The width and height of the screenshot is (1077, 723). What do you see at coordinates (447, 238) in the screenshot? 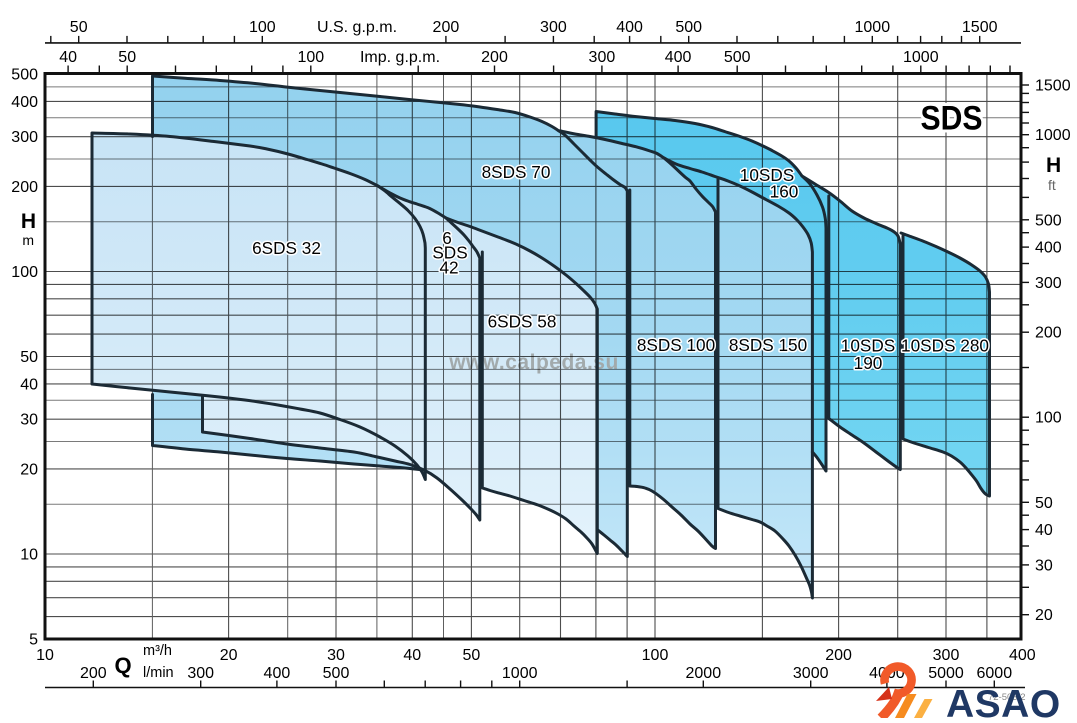
I see `svg-text: 6` at bounding box center [447, 238].